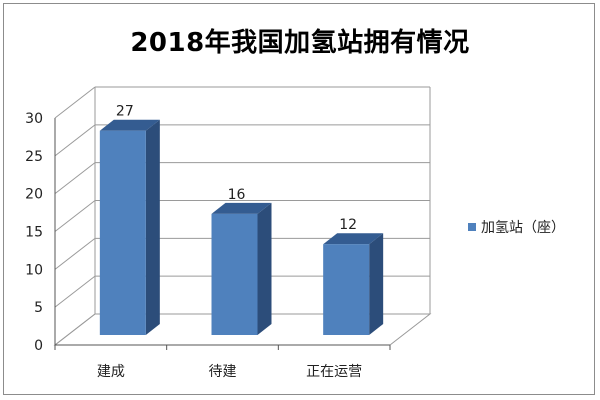 The height and width of the screenshot is (400, 600). What do you see at coordinates (472, 227) in the screenshot?
I see `legend-swatch` at bounding box center [472, 227].